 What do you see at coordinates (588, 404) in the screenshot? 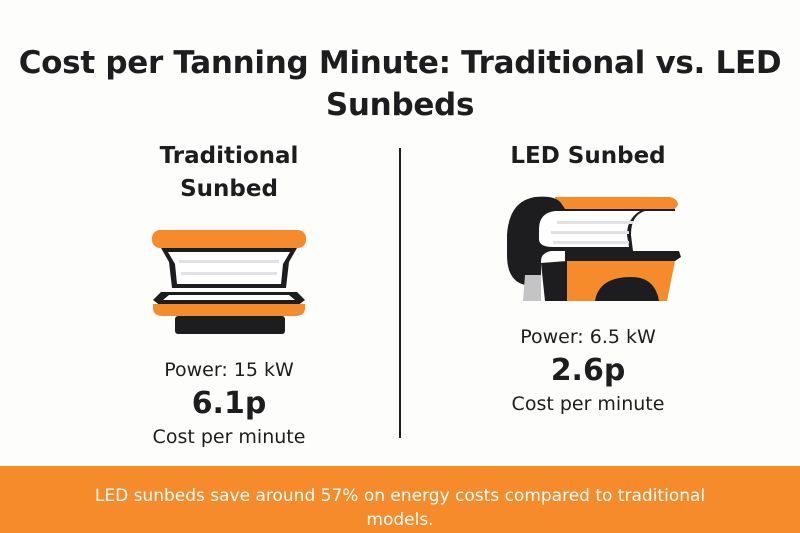
I see `led-cost-label: Cost per minute` at bounding box center [588, 404].